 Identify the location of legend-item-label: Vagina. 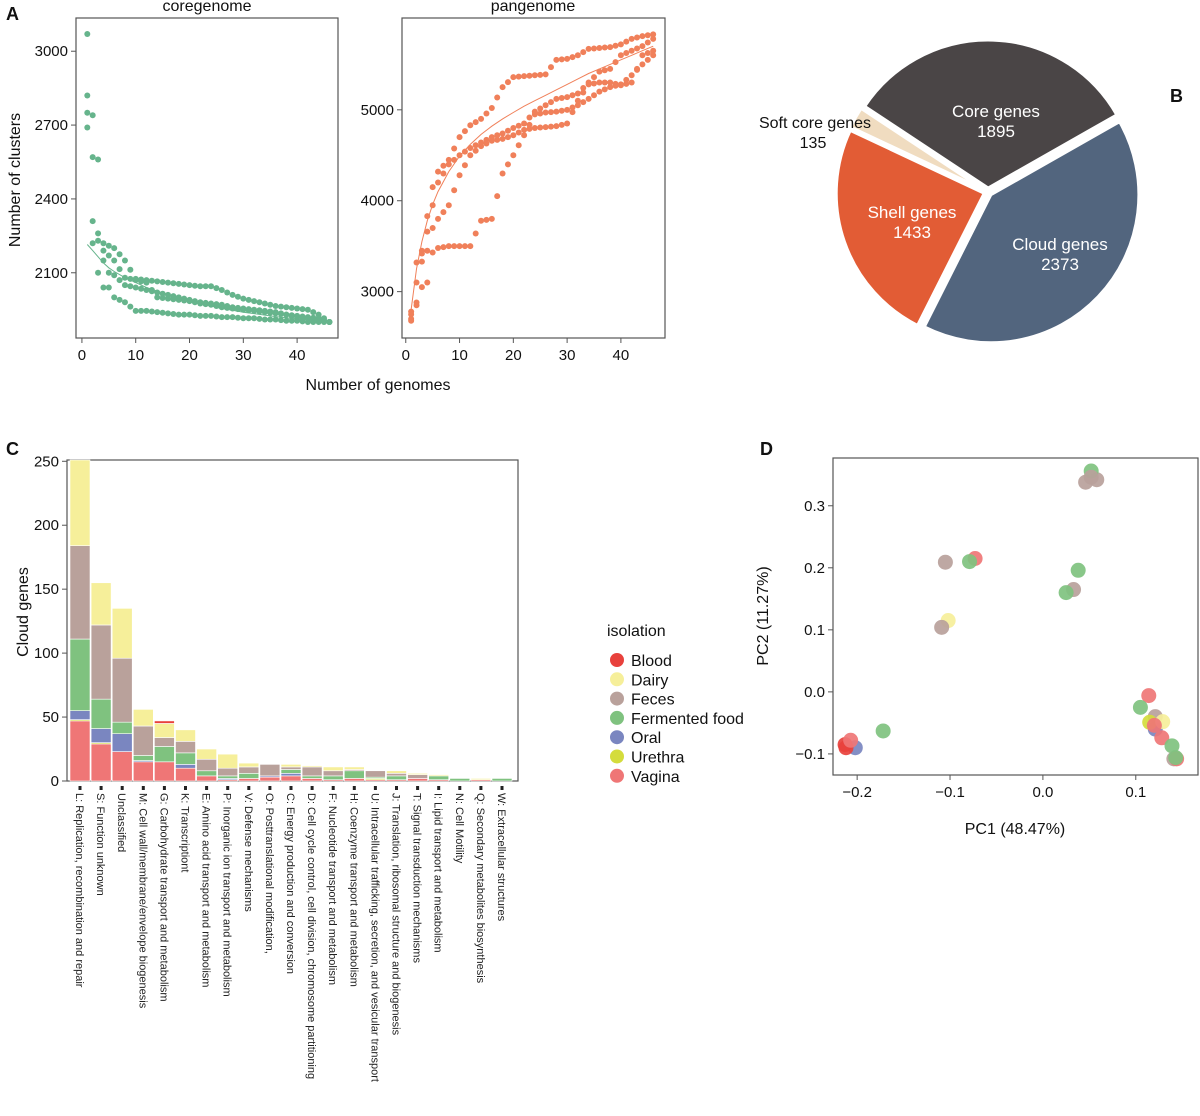
(655, 777).